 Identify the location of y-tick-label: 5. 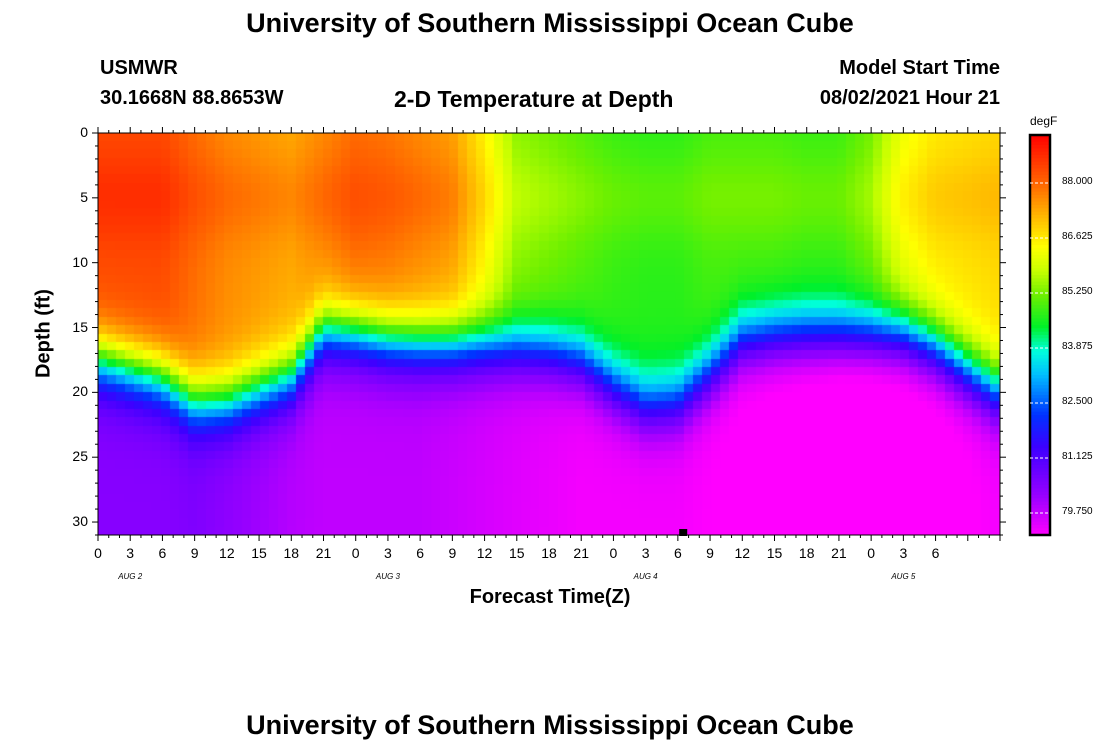
(84, 196).